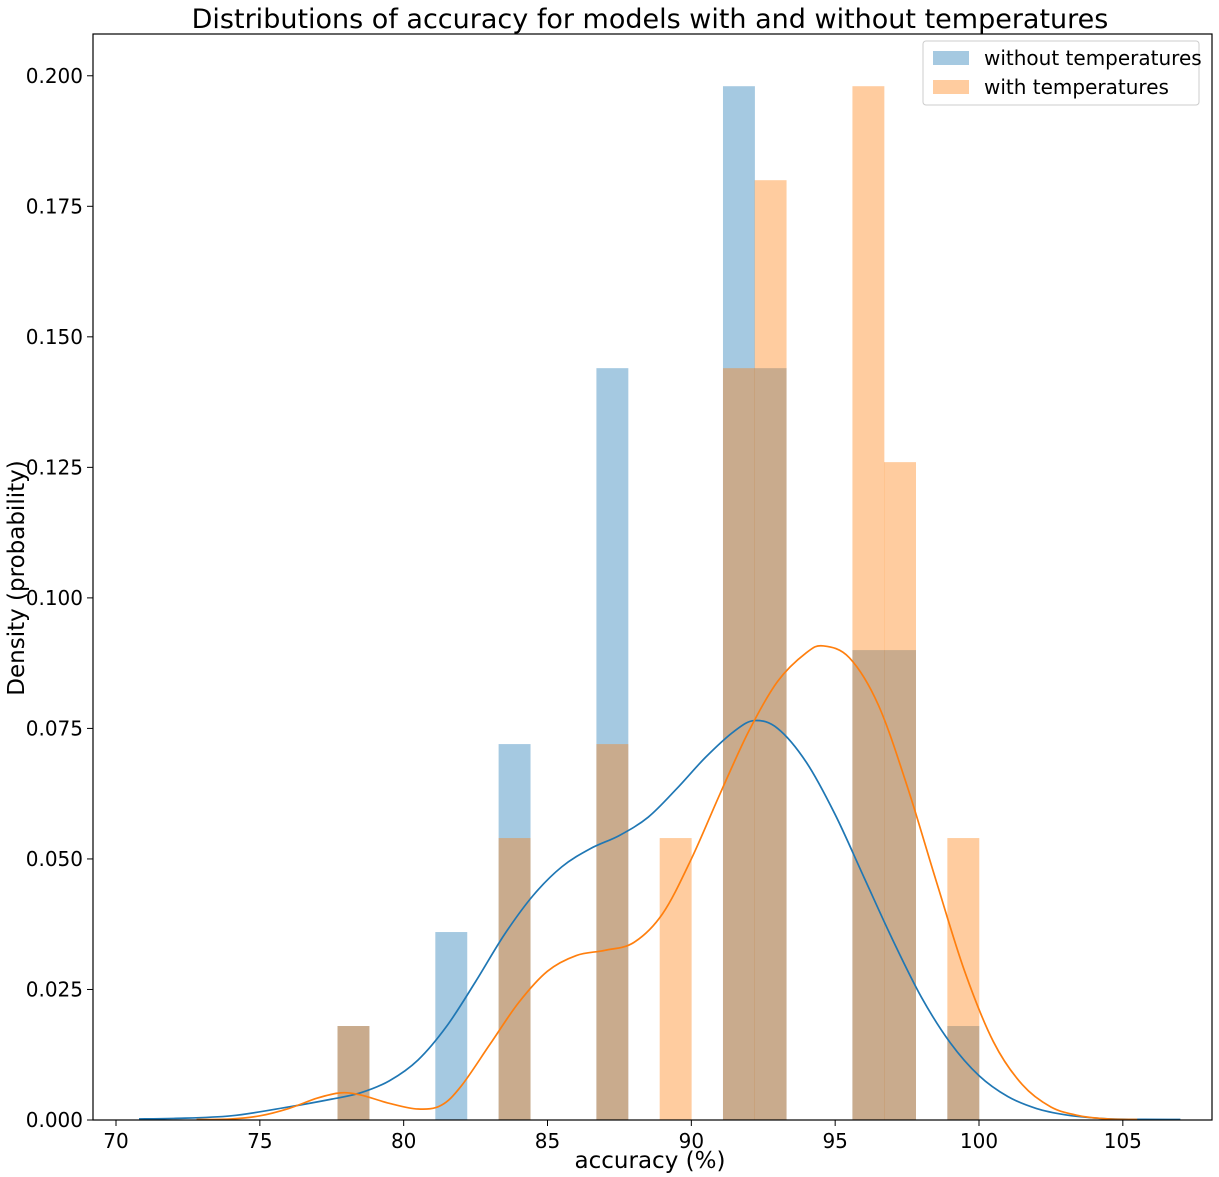 The height and width of the screenshot is (1177, 1219). What do you see at coordinates (54, 989) in the screenshot?
I see `y-tick-label: 0.025` at bounding box center [54, 989].